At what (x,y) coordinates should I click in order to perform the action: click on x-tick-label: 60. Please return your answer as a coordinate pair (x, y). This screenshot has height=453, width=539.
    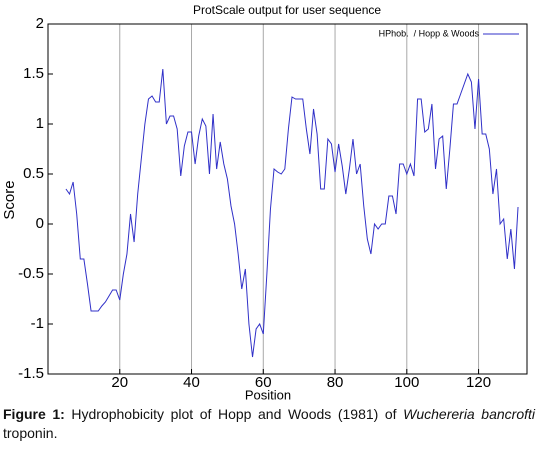
    Looking at the image, I should click on (263, 382).